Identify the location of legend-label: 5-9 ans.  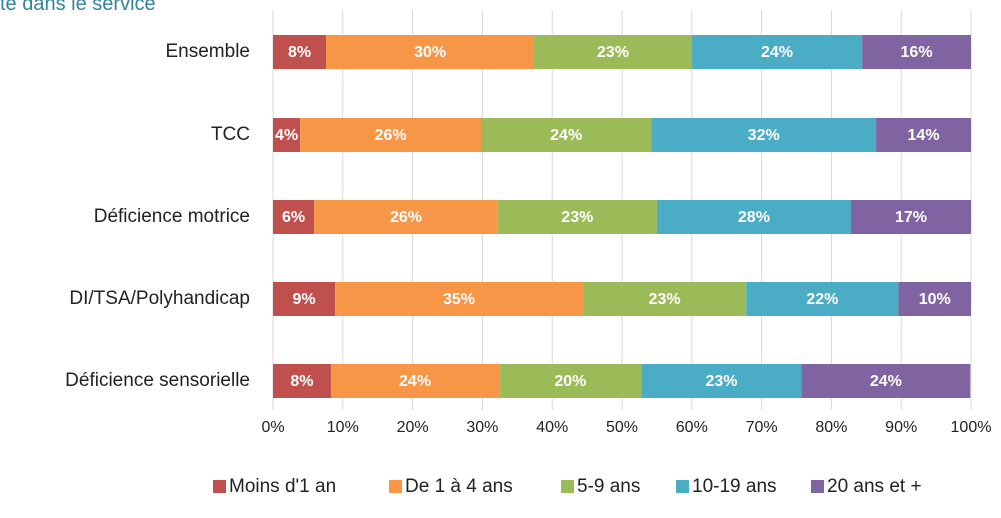
(608, 486).